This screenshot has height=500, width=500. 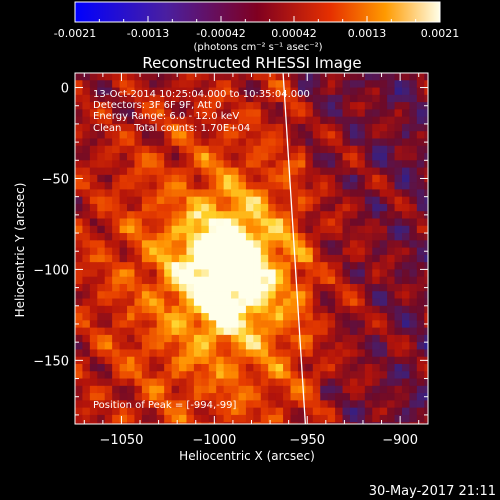 What do you see at coordinates (247, 456) in the screenshot?
I see `x-axis-label: Heliocentric X (arcsec)` at bounding box center [247, 456].